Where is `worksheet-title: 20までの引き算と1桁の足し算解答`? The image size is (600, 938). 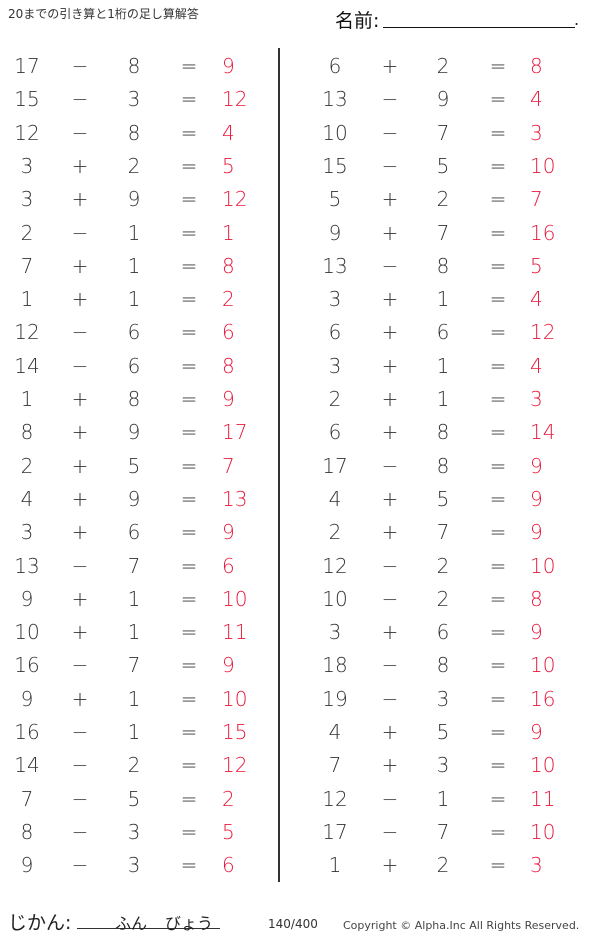 worksheet-title: 20までの引き算と1桁の足し算解答 is located at coordinates (103, 14).